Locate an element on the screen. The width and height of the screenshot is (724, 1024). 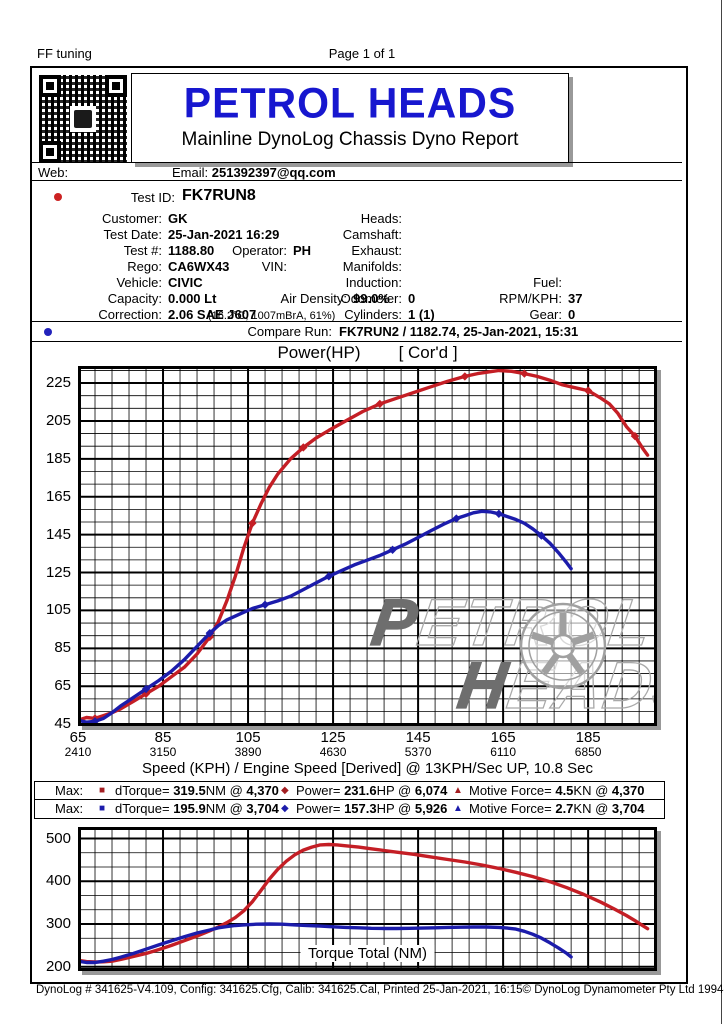
y-tick-label: 400 is located at coordinates (58, 881).